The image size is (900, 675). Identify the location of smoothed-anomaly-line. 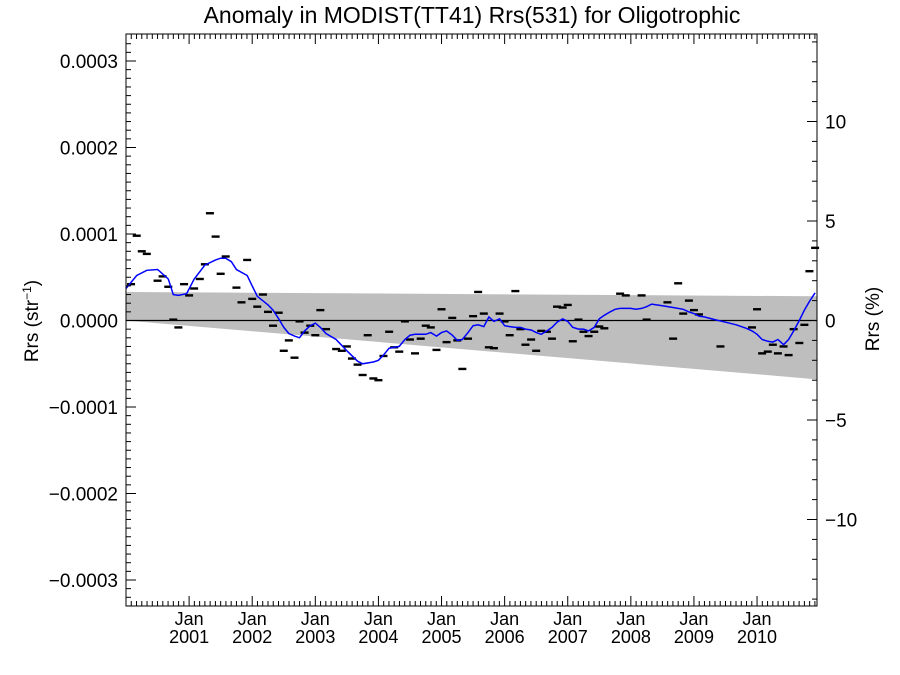
(470, 311).